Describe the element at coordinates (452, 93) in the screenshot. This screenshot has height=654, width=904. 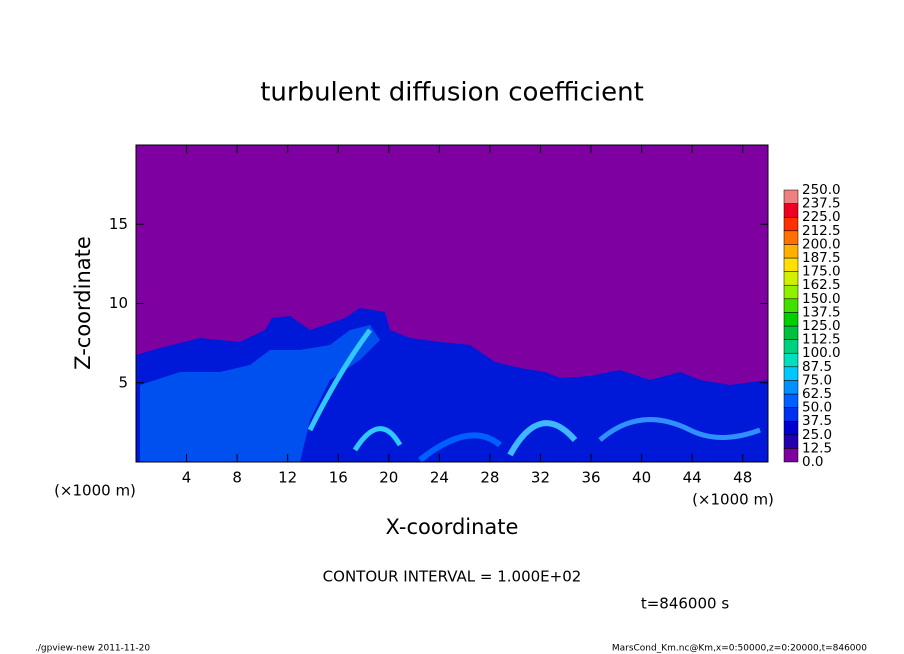
I see `chart-title: turbulent diffusion coefficient` at that location.